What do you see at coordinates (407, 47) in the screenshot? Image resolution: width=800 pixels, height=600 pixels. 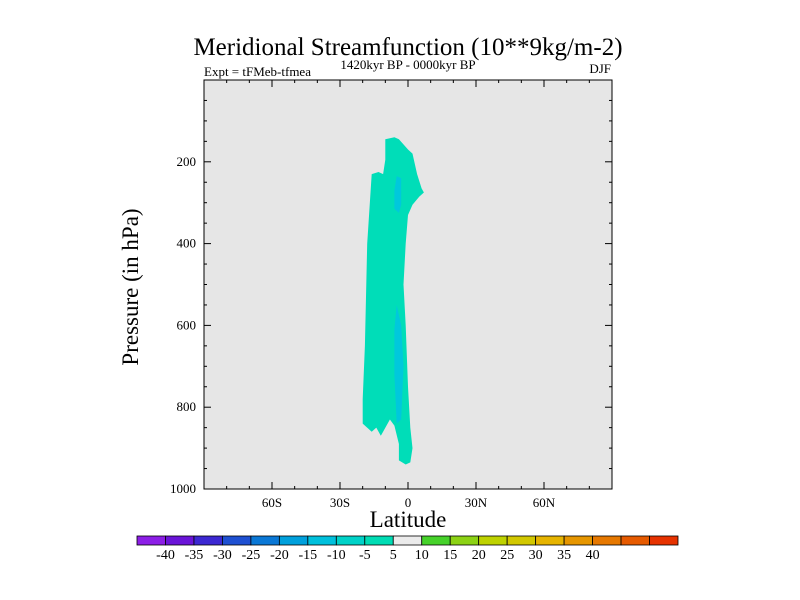 I see `chart-title: Meridional Streamfunction (10**9kg/m-2)` at bounding box center [407, 47].